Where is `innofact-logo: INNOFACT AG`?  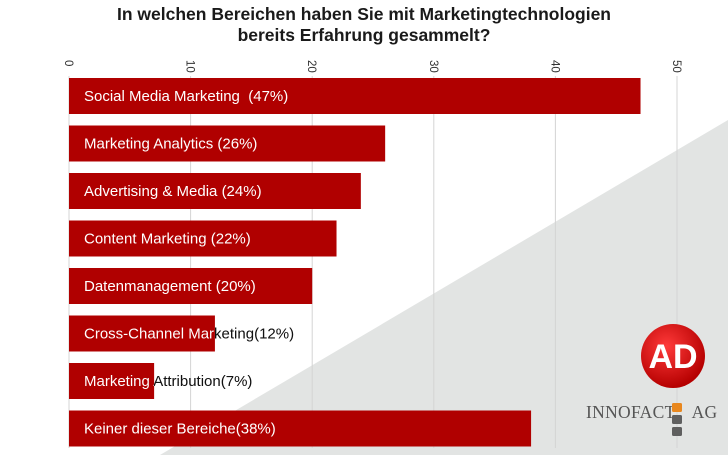 innofact-logo: INNOFACT AG is located at coordinates (651, 412).